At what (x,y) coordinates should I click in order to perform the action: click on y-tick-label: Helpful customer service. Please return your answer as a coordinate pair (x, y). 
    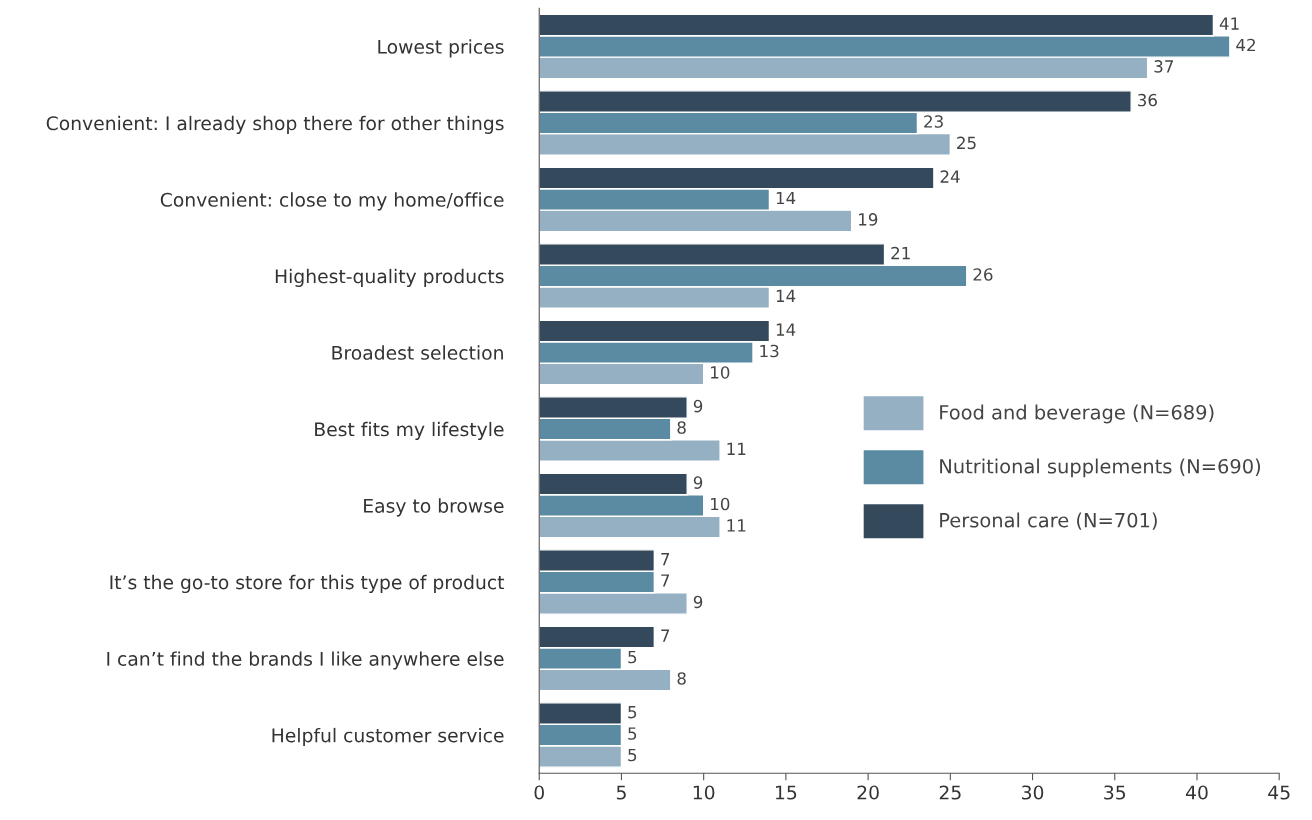
    Looking at the image, I should click on (388, 737).